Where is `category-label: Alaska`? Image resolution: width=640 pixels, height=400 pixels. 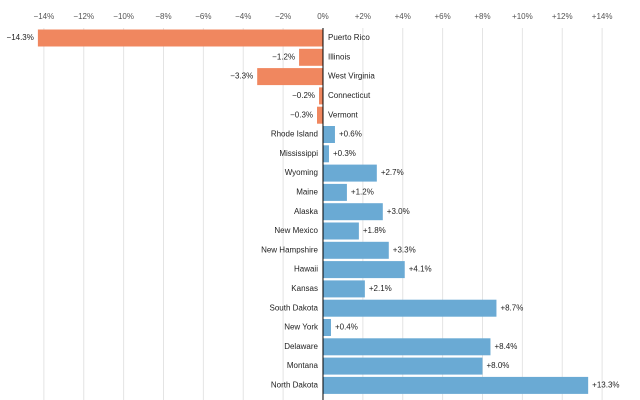 category-label: Alaska is located at coordinates (306, 211).